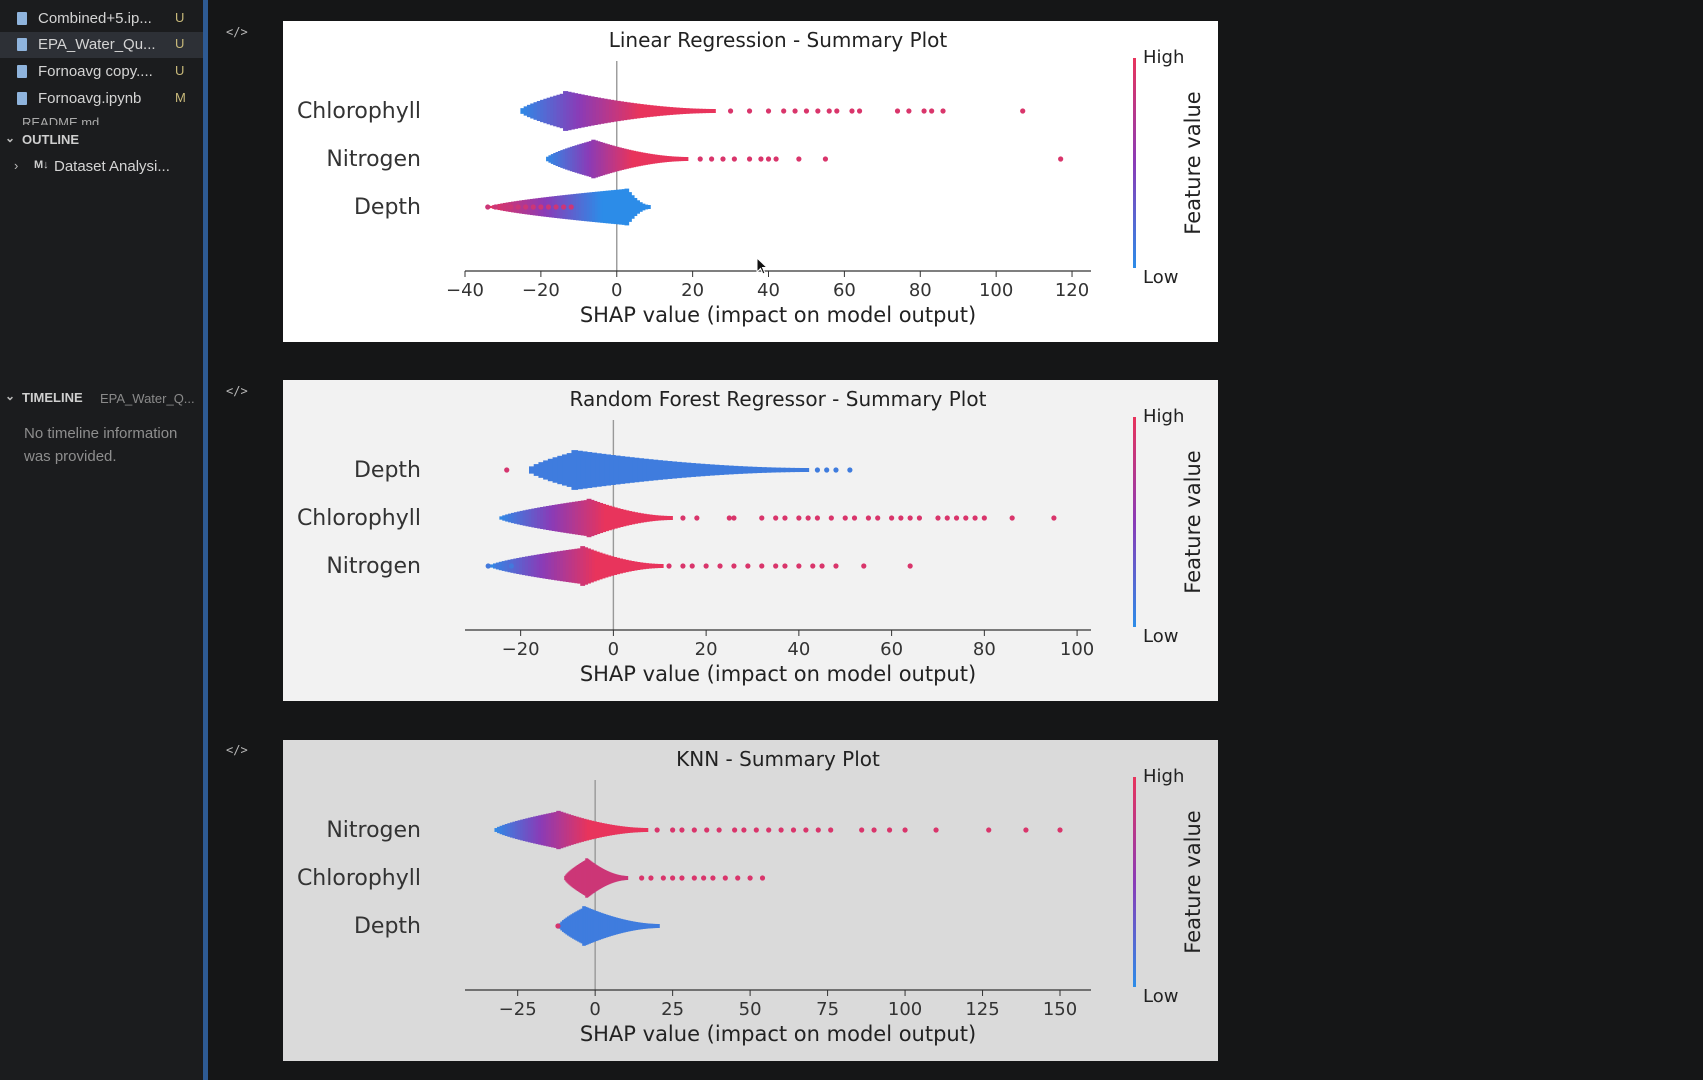 The width and height of the screenshot is (1703, 1080). I want to click on explorer-file: Fornoavg.ipynb M, so click(101, 99).